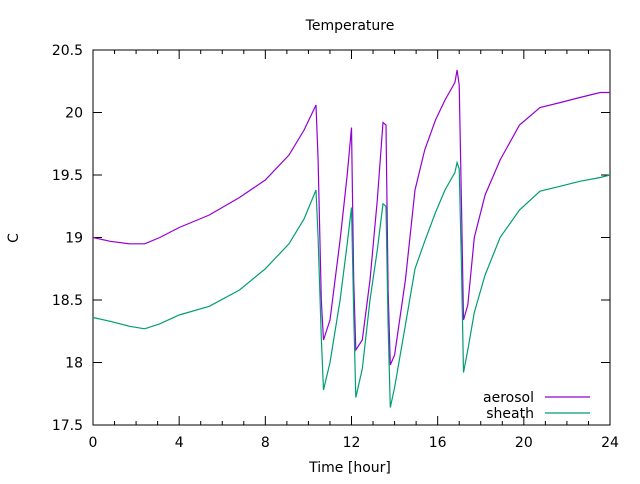 The image size is (640, 484). What do you see at coordinates (265, 443) in the screenshot?
I see `x-tick-label: 8` at bounding box center [265, 443].